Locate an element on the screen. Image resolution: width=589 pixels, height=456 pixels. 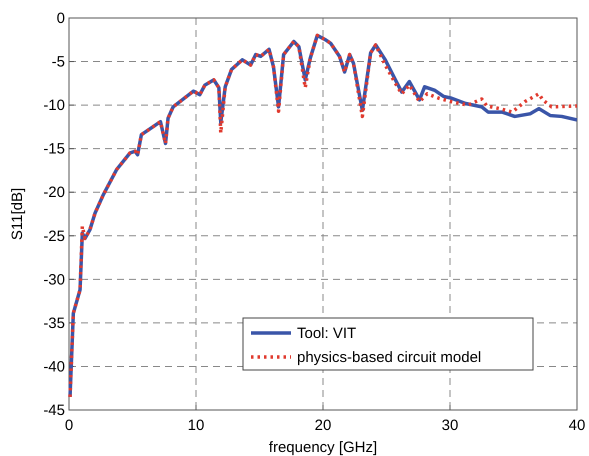
x-tick-label: 30 is located at coordinates (450, 425).